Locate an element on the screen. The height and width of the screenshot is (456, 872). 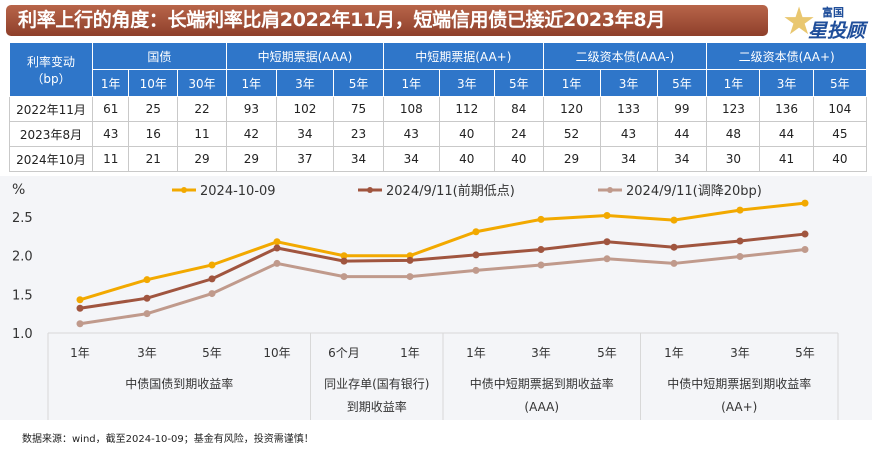
table-cell: 136 is located at coordinates (786, 109).